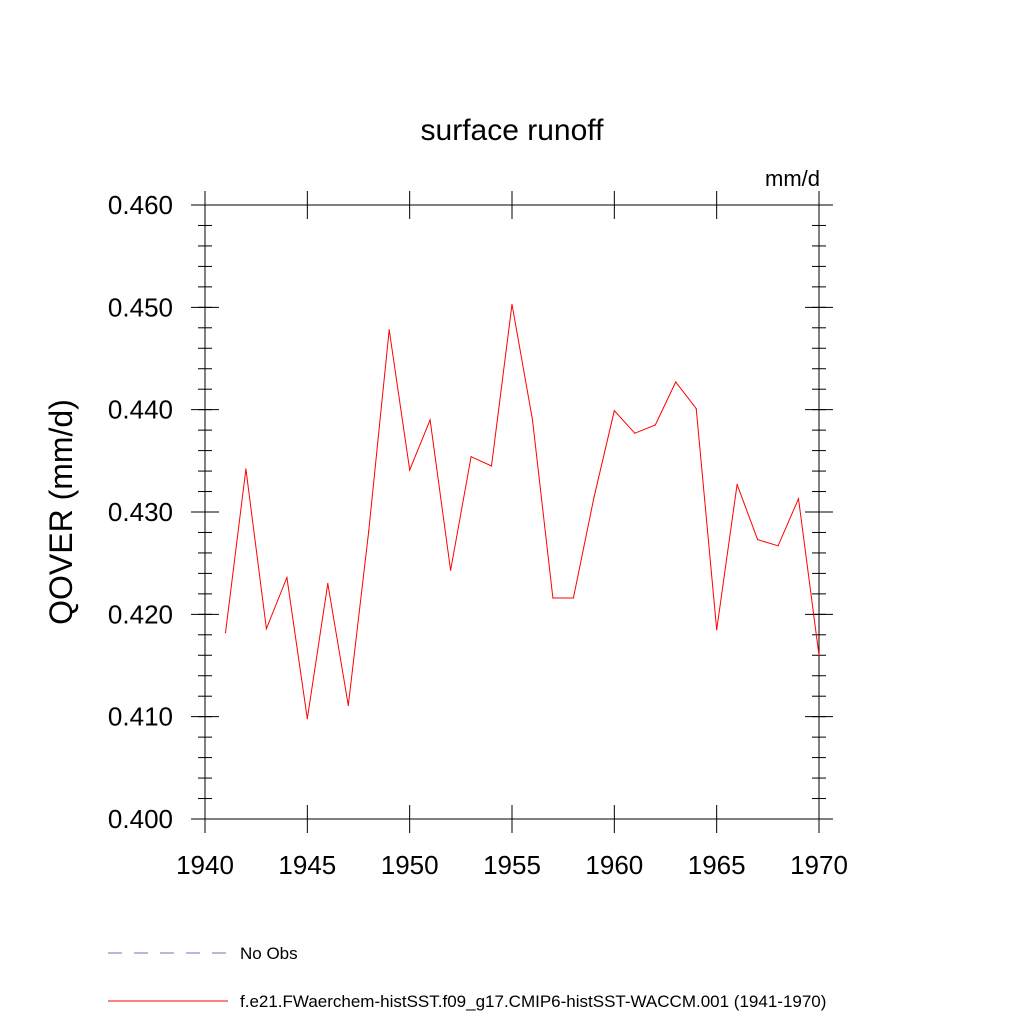 Image resolution: width=1024 pixels, height=1024 pixels. I want to click on chart-title: surface runoff, so click(513, 130).